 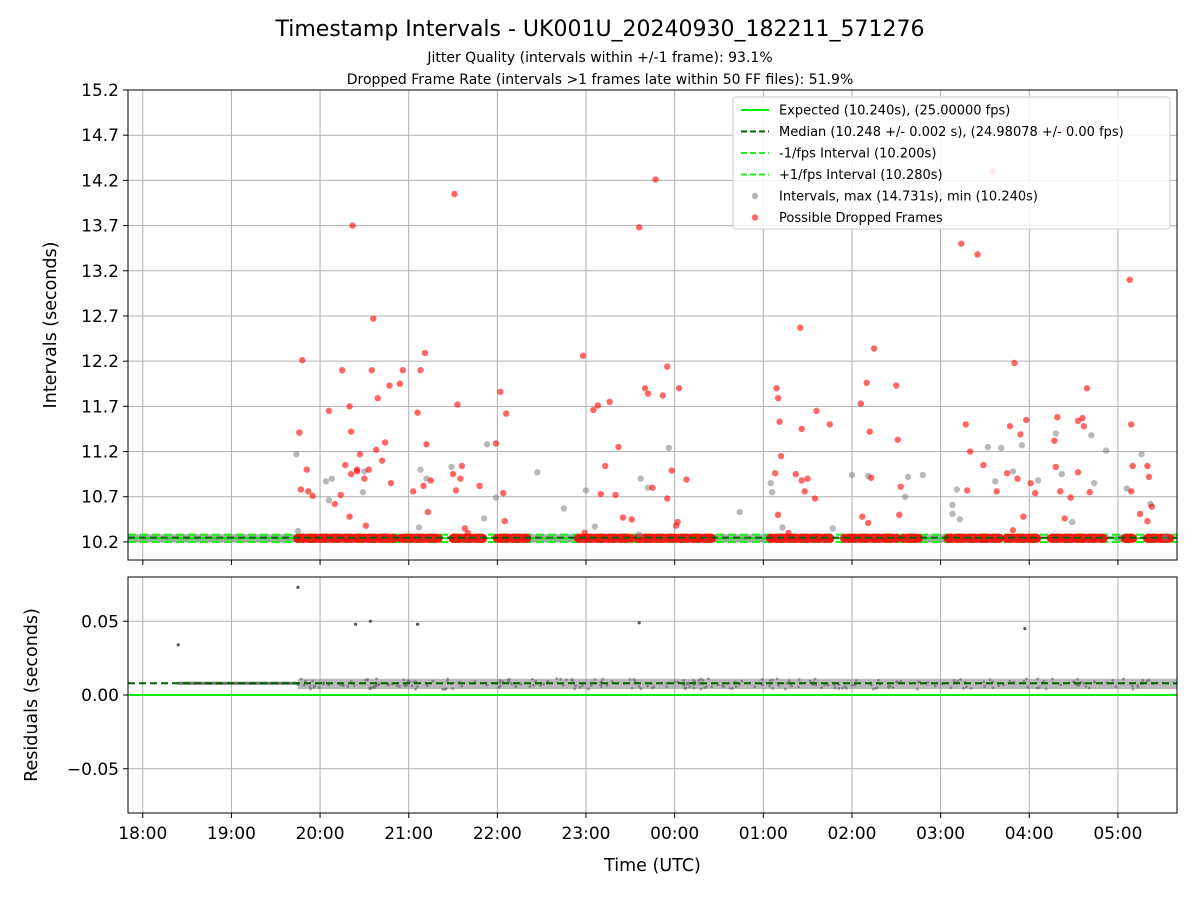 What do you see at coordinates (100, 136) in the screenshot?
I see `y-tick-label: 14.7` at bounding box center [100, 136].